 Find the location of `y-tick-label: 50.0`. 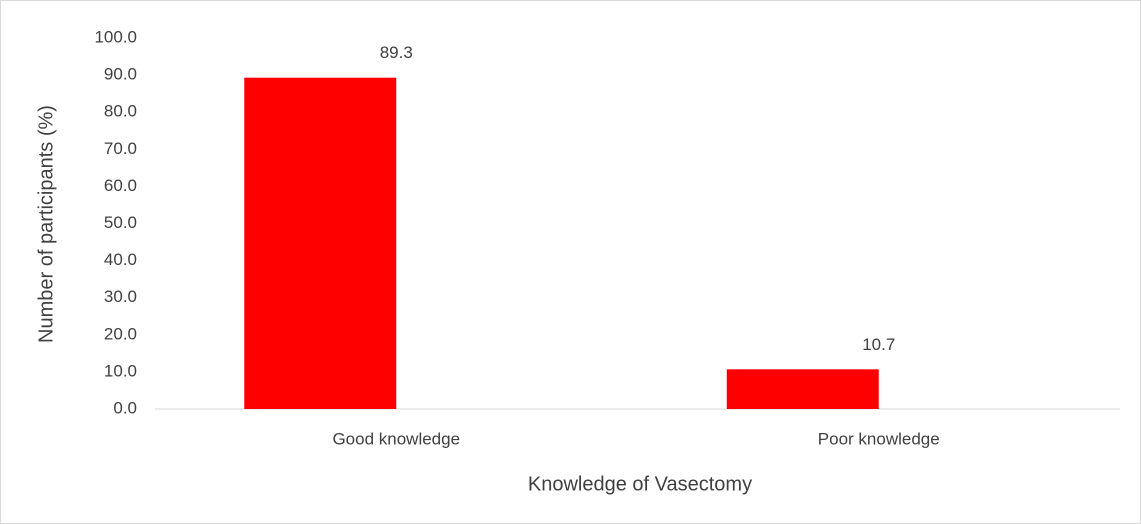

y-tick-label: 50.0 is located at coordinates (120, 222).